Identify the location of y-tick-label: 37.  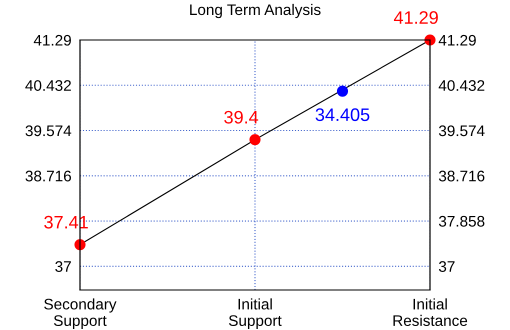
(63, 266).